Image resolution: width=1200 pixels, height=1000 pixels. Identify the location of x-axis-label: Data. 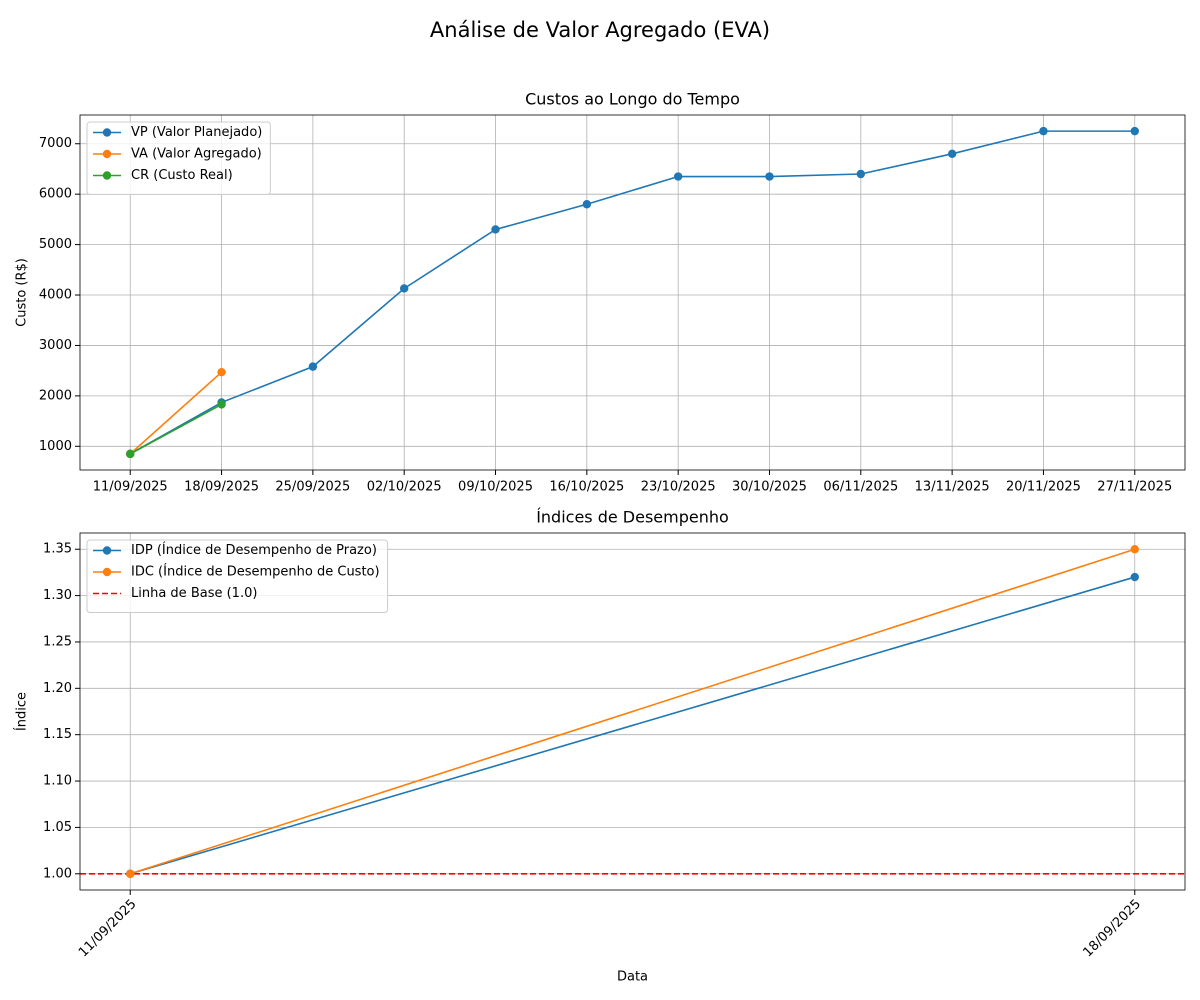
(632, 977).